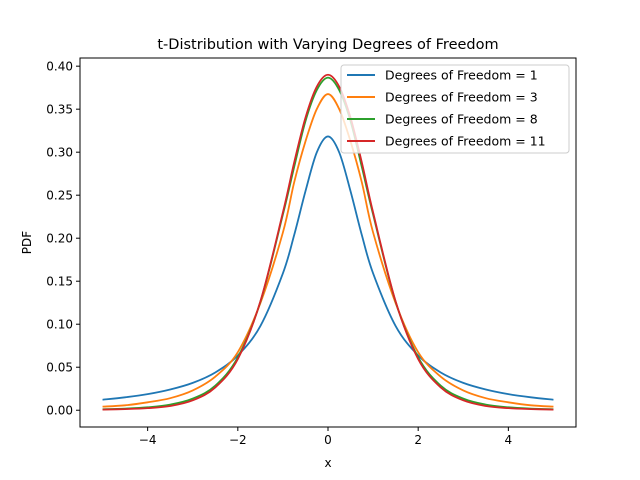 Image resolution: width=640 pixels, height=480 pixels. What do you see at coordinates (327, 463) in the screenshot?
I see `x-axis-label: x` at bounding box center [327, 463].